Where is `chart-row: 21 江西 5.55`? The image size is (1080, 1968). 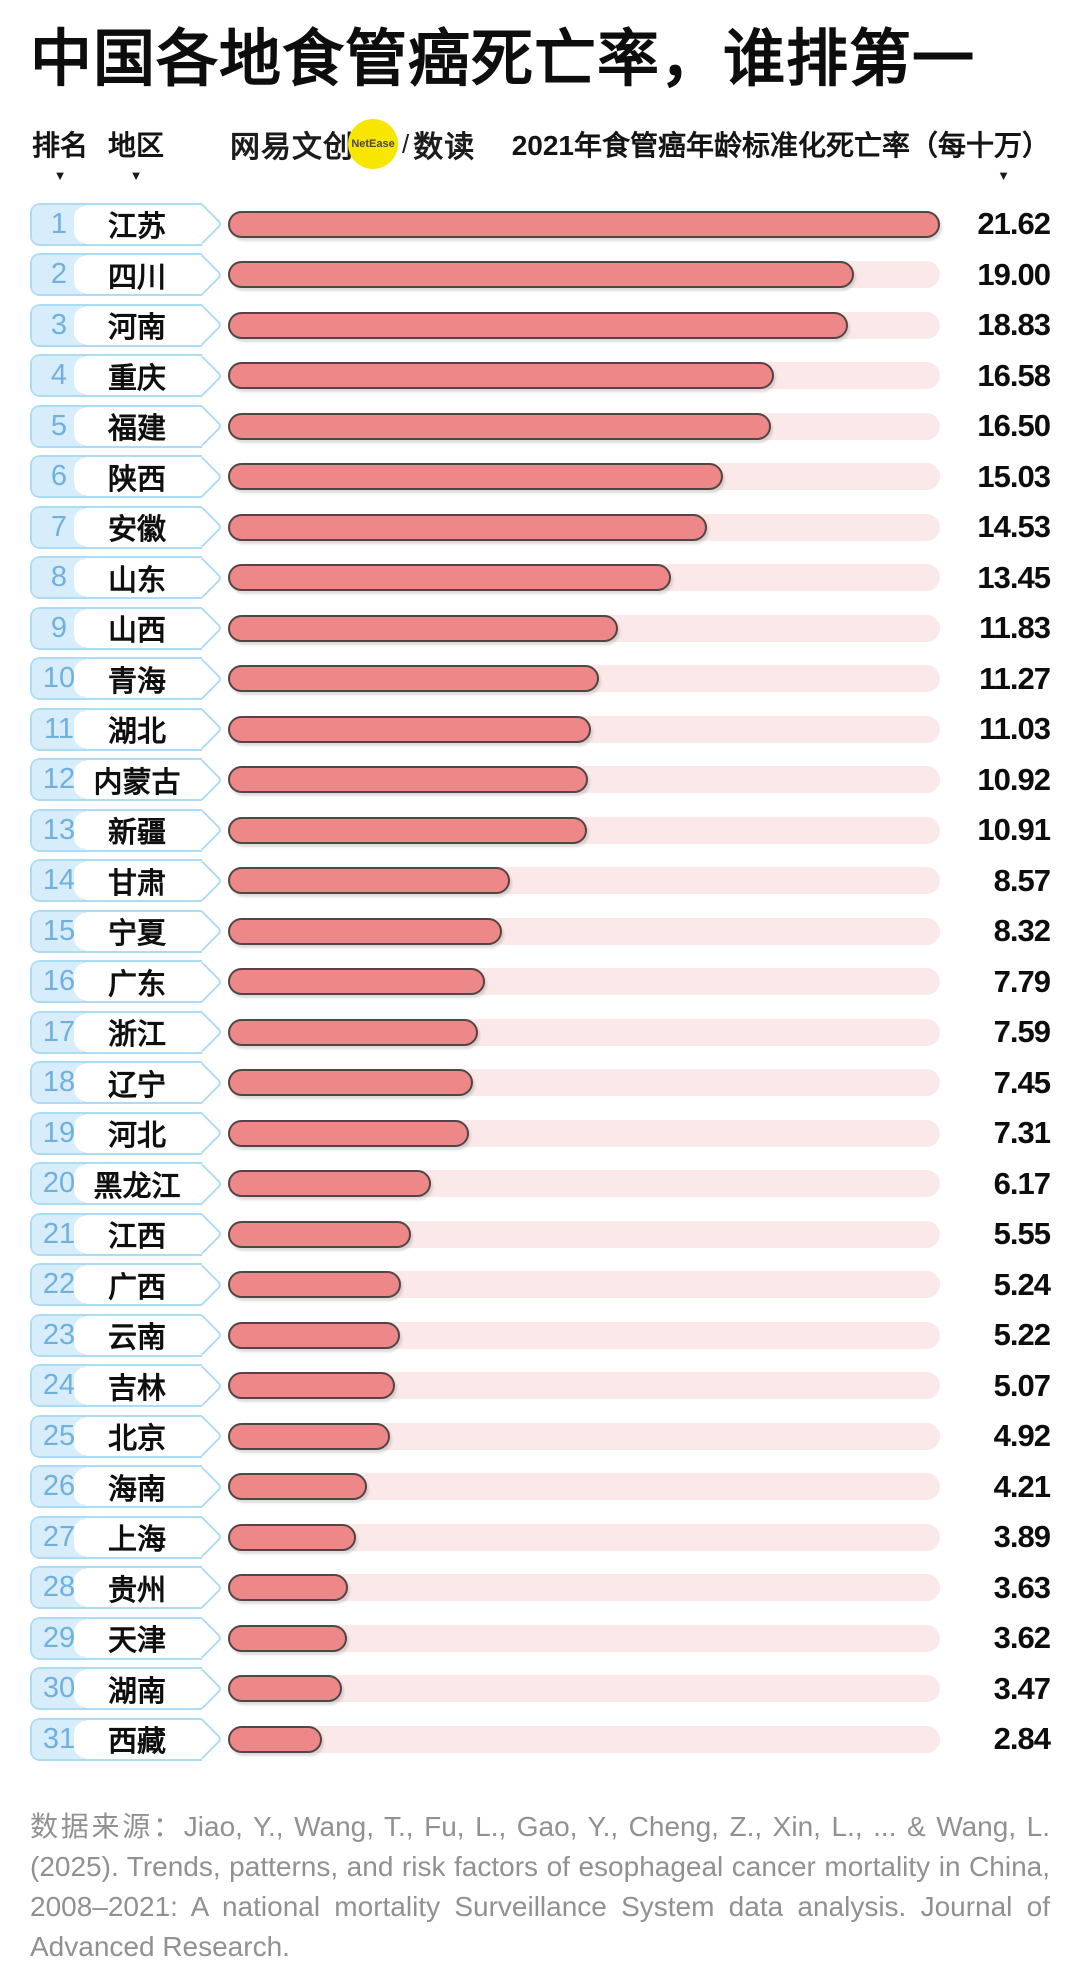 chart-row: 21 江西 5.55 is located at coordinates (540, 1234).